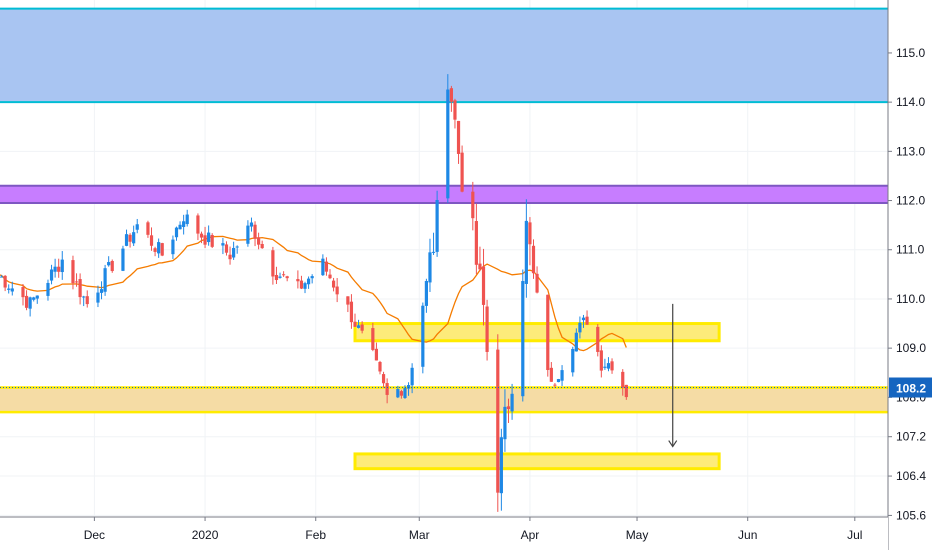 The width and height of the screenshot is (932, 555). What do you see at coordinates (910, 201) in the screenshot?
I see `y-tick-label: 112.0` at bounding box center [910, 201].